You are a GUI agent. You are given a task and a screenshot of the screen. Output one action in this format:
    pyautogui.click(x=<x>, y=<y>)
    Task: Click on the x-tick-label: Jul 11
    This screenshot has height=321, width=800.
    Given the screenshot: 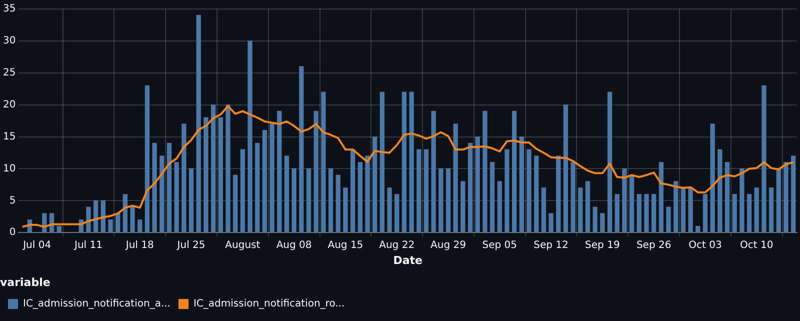 What is the action you would take?
    pyautogui.click(x=87, y=246)
    